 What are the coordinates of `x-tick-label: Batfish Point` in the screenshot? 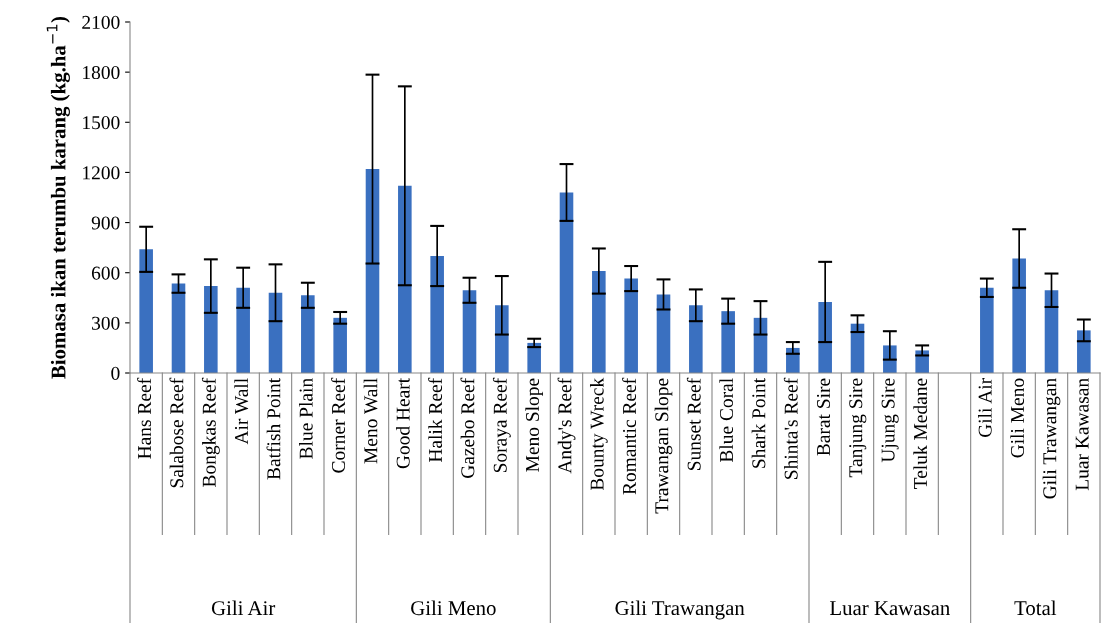 It's located at (273, 428).